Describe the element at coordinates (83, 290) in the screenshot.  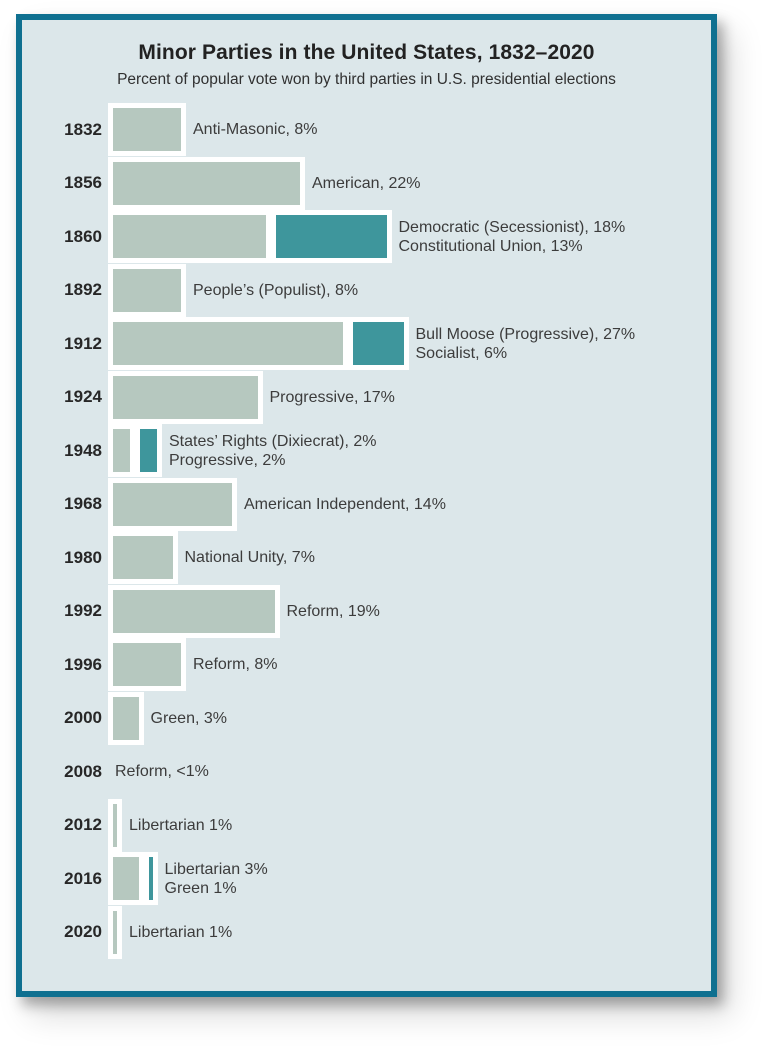
I see `year-label: 1892` at that location.